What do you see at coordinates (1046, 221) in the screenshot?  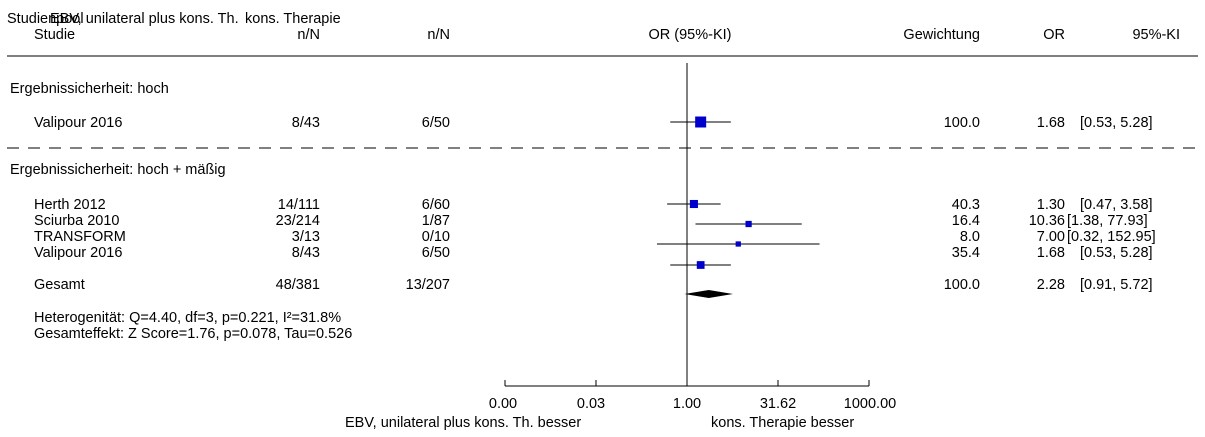 I see `study-or: 10.36` at bounding box center [1046, 221].